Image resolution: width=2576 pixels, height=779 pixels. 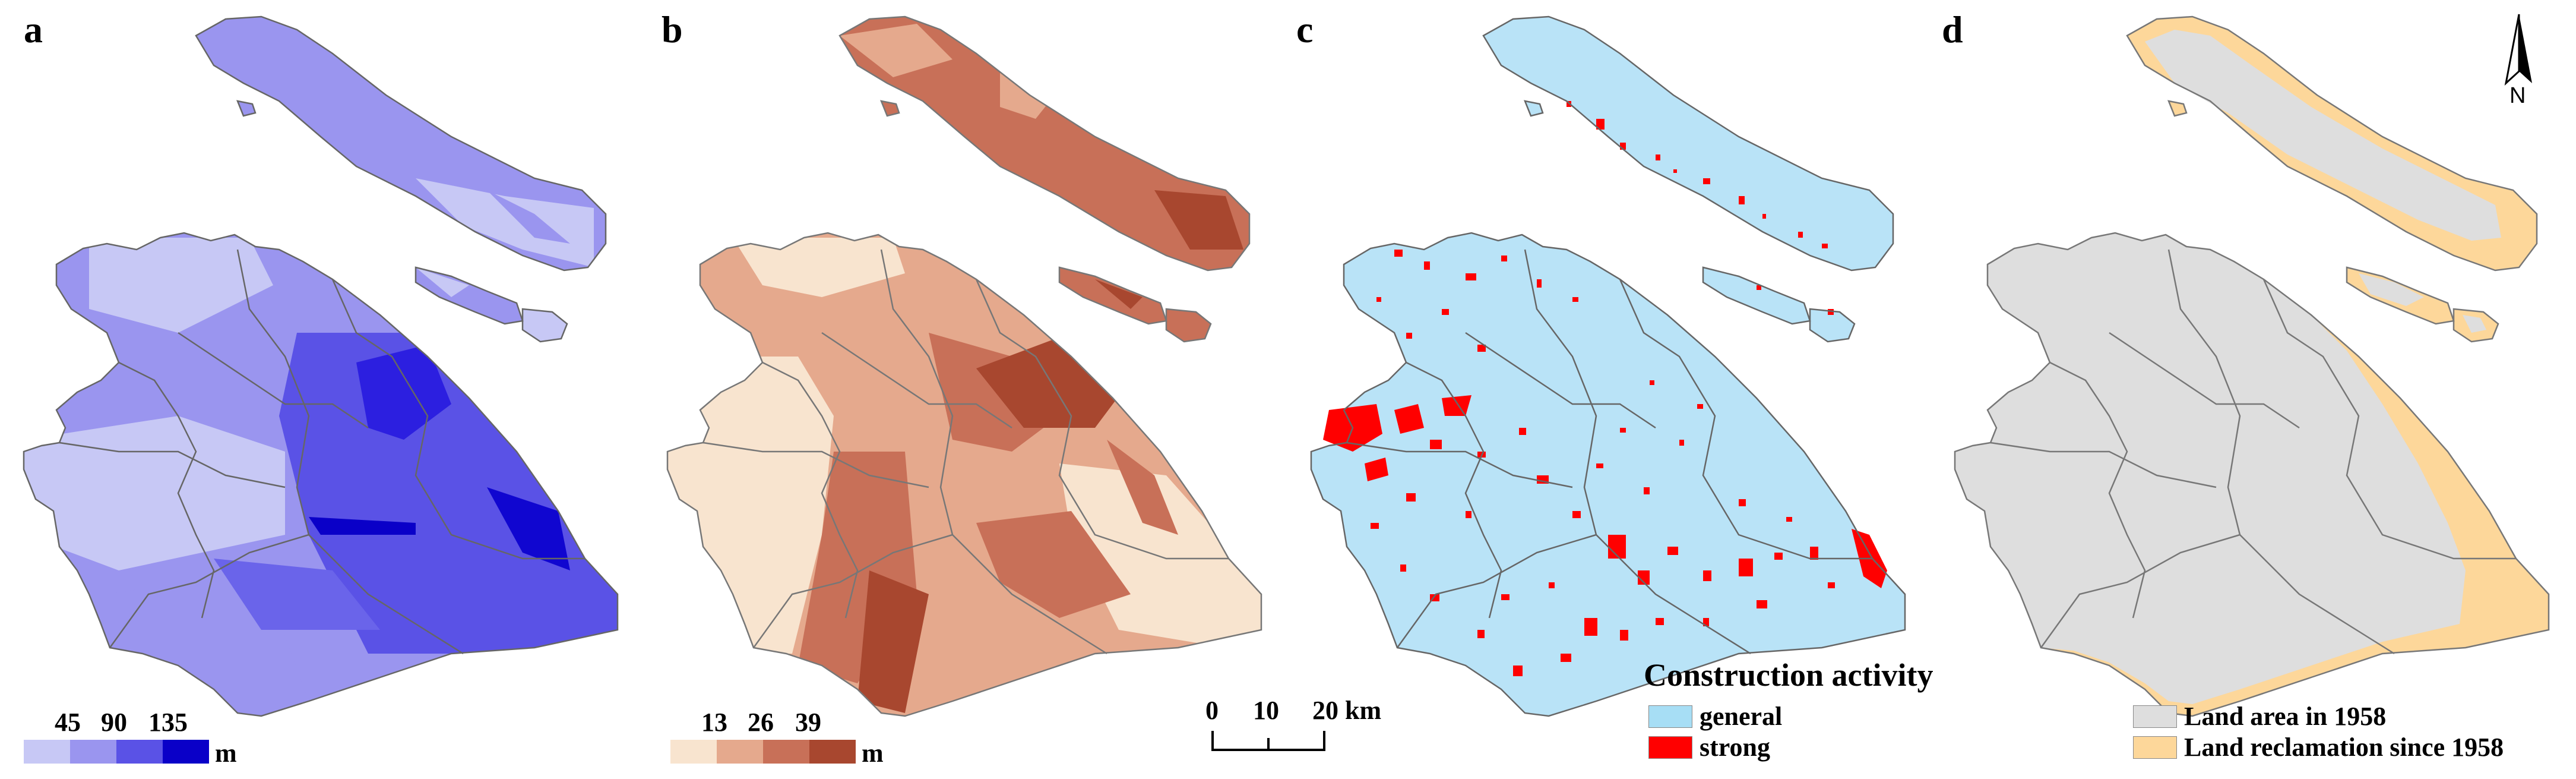 What do you see at coordinates (168, 722) in the screenshot?
I see `legend-a-tick-3: 135` at bounding box center [168, 722].